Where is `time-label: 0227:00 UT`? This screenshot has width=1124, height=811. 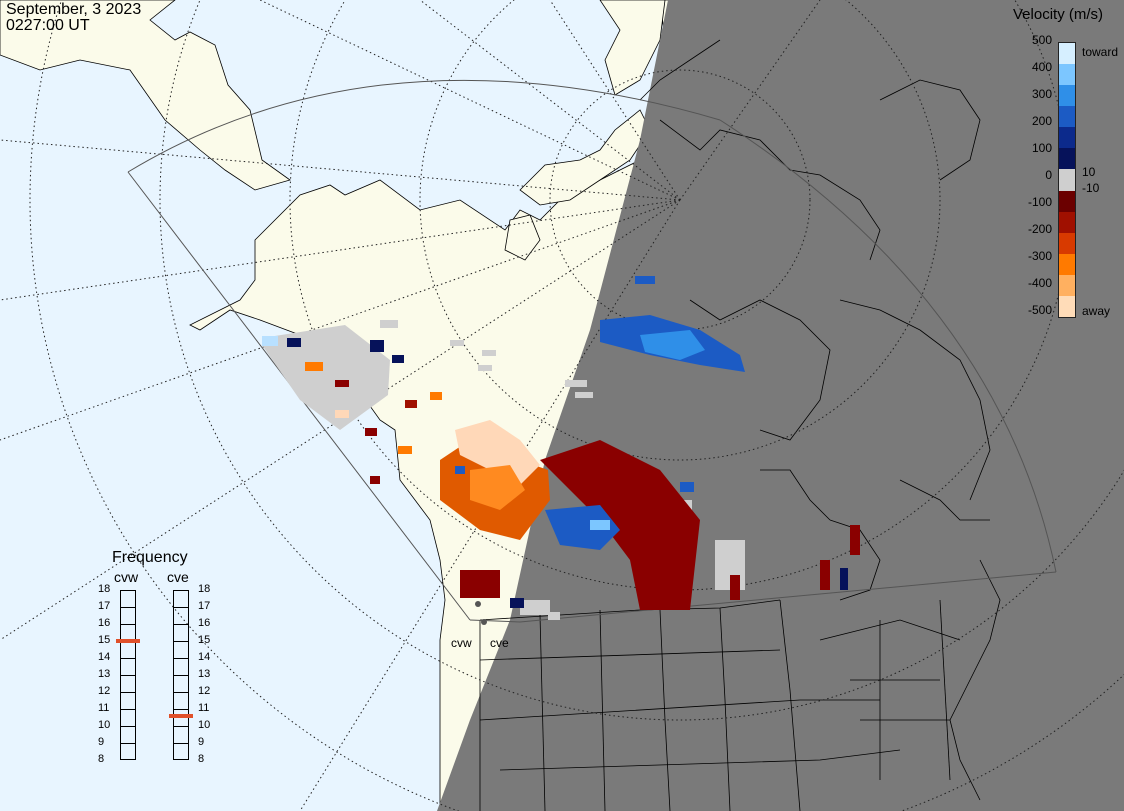 time-label: 0227:00 UT is located at coordinates (48, 25).